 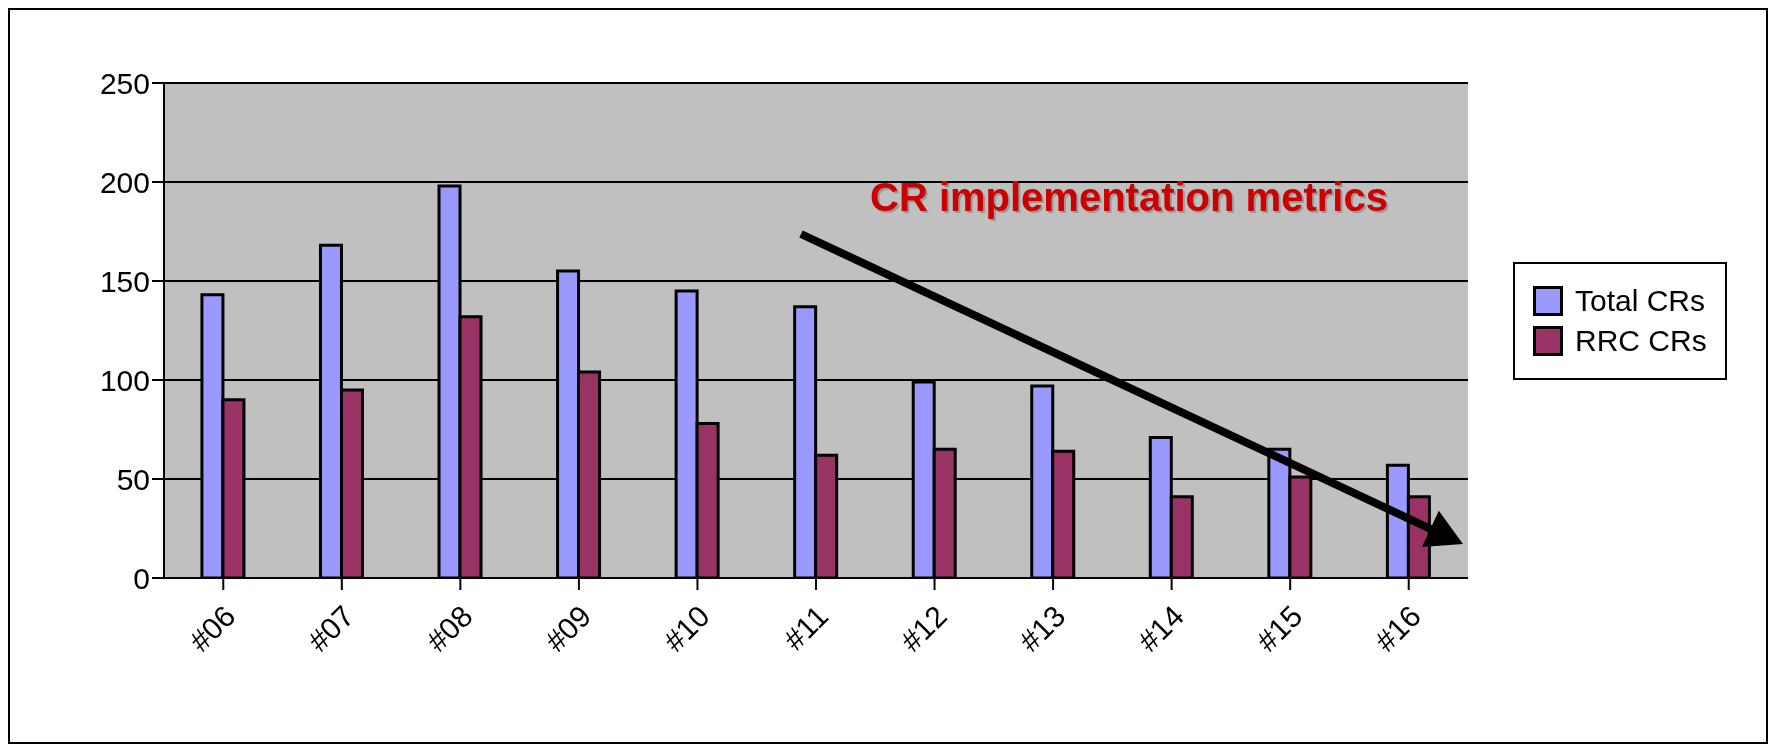 I want to click on legend-label: RRC CRs, so click(x=1641, y=341).